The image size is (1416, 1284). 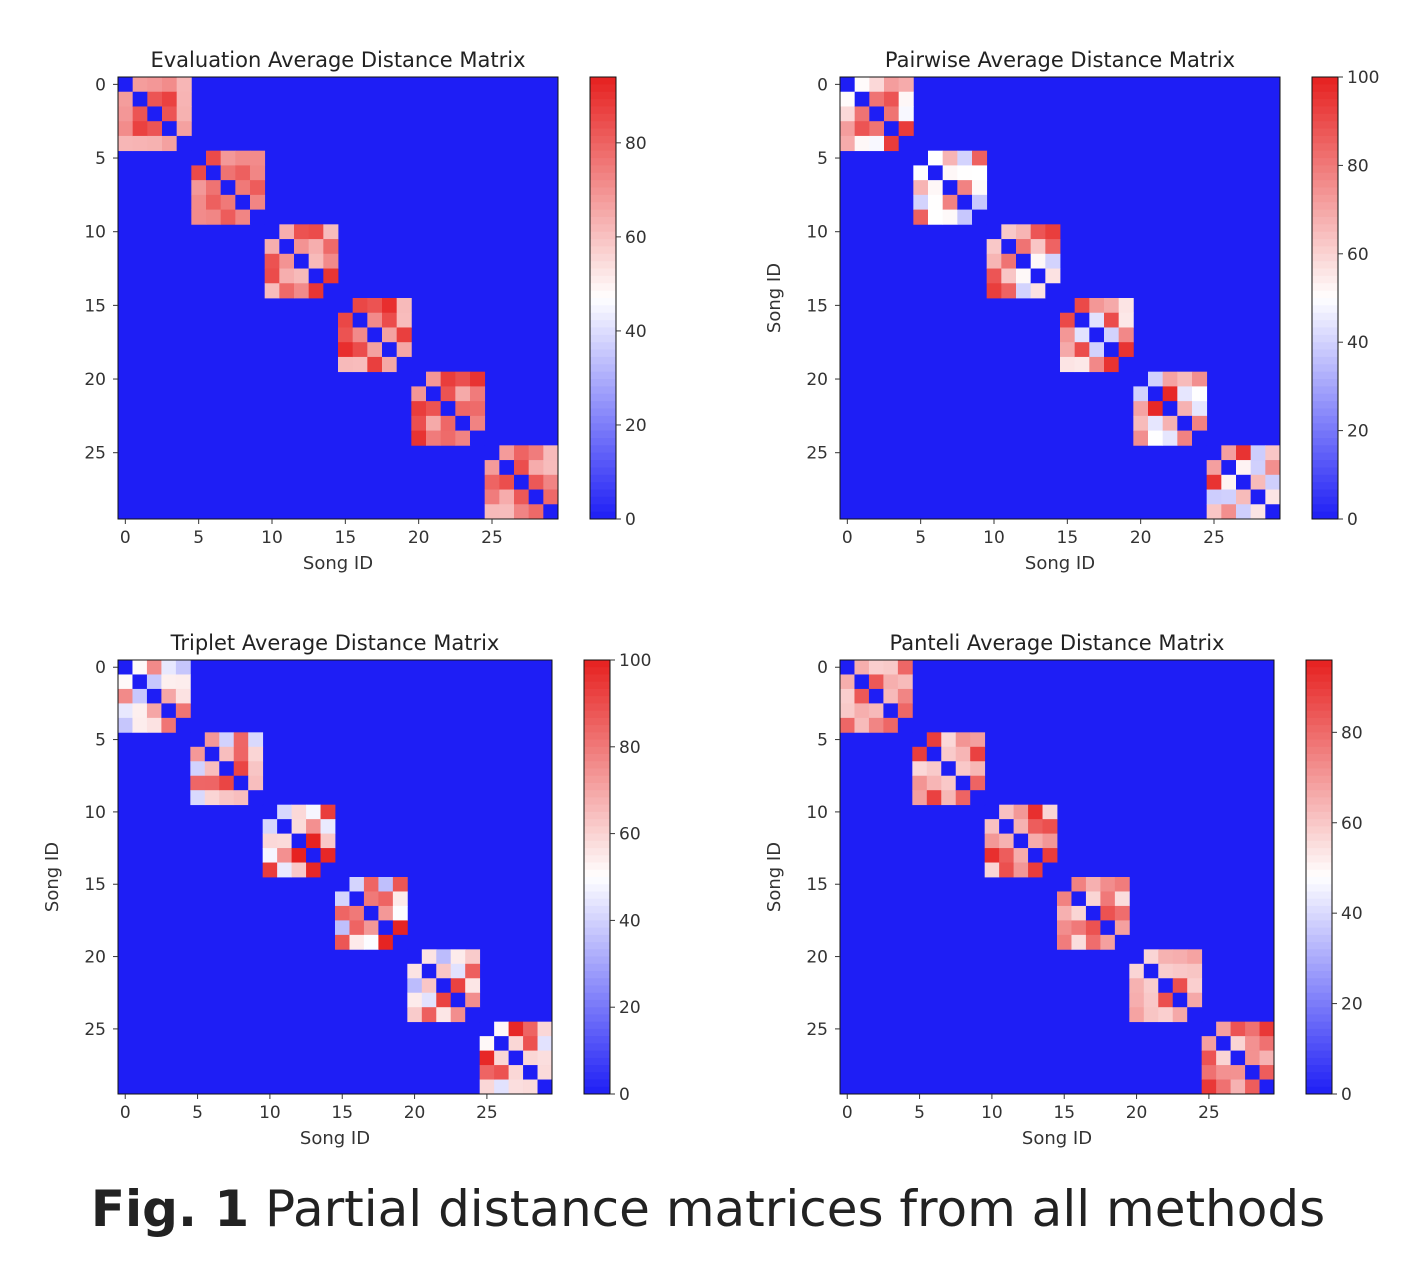 I want to click on y-tick-label: 20, so click(x=95, y=958).